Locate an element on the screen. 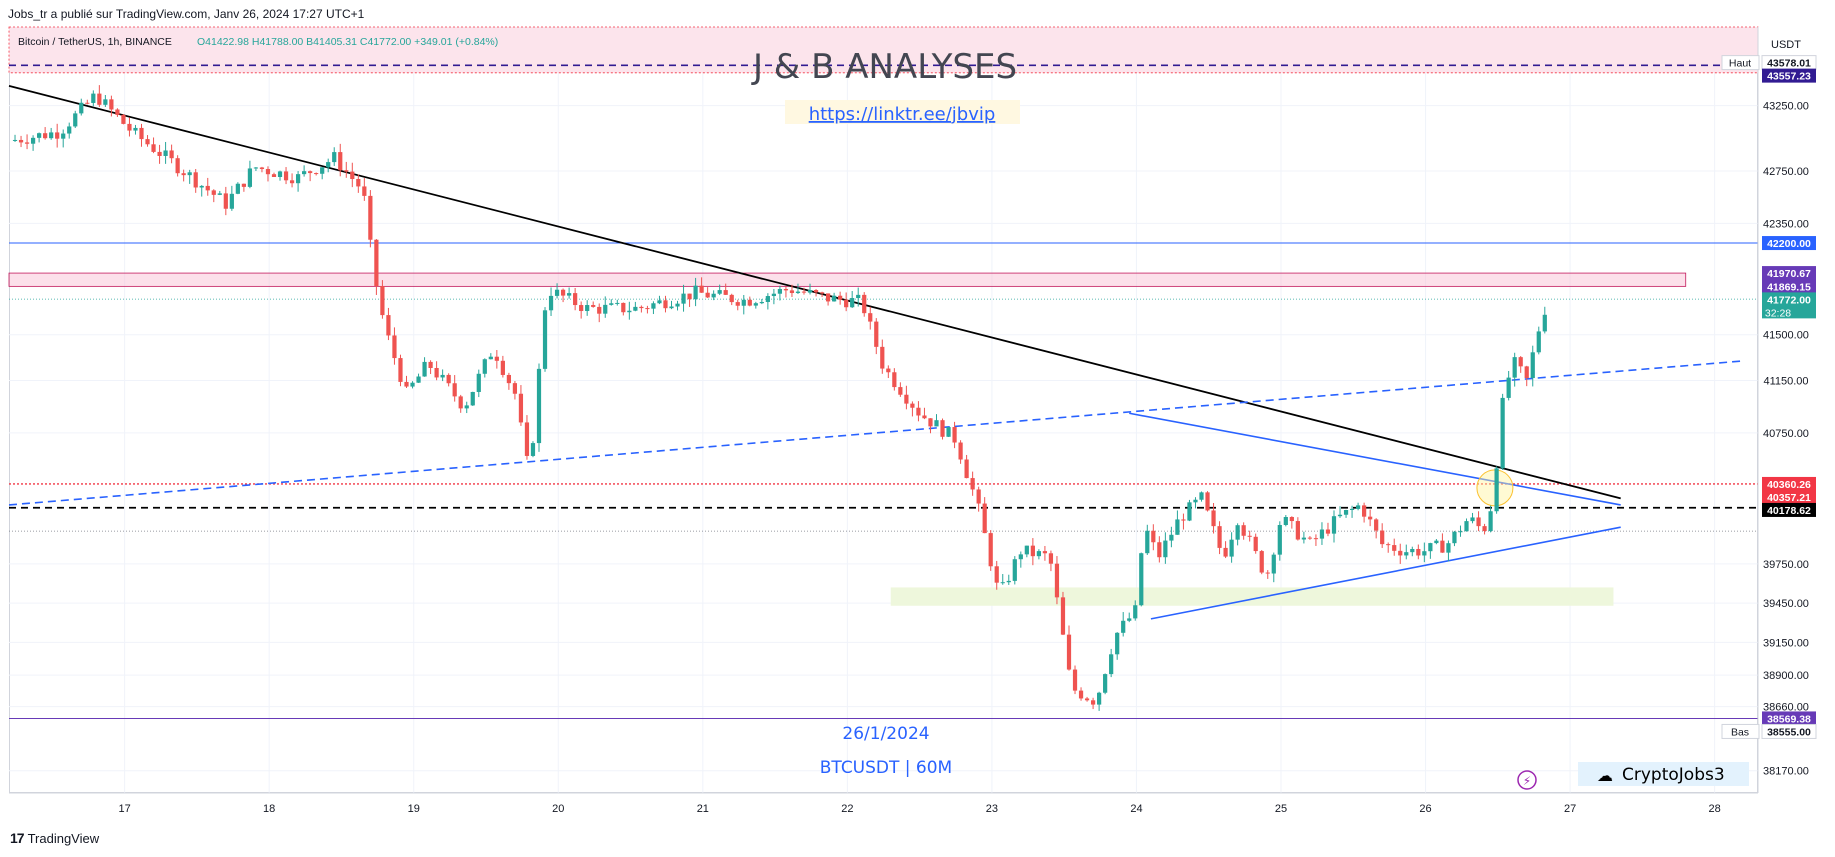 The height and width of the screenshot is (857, 1835). link-highlight is located at coordinates (902, 112).